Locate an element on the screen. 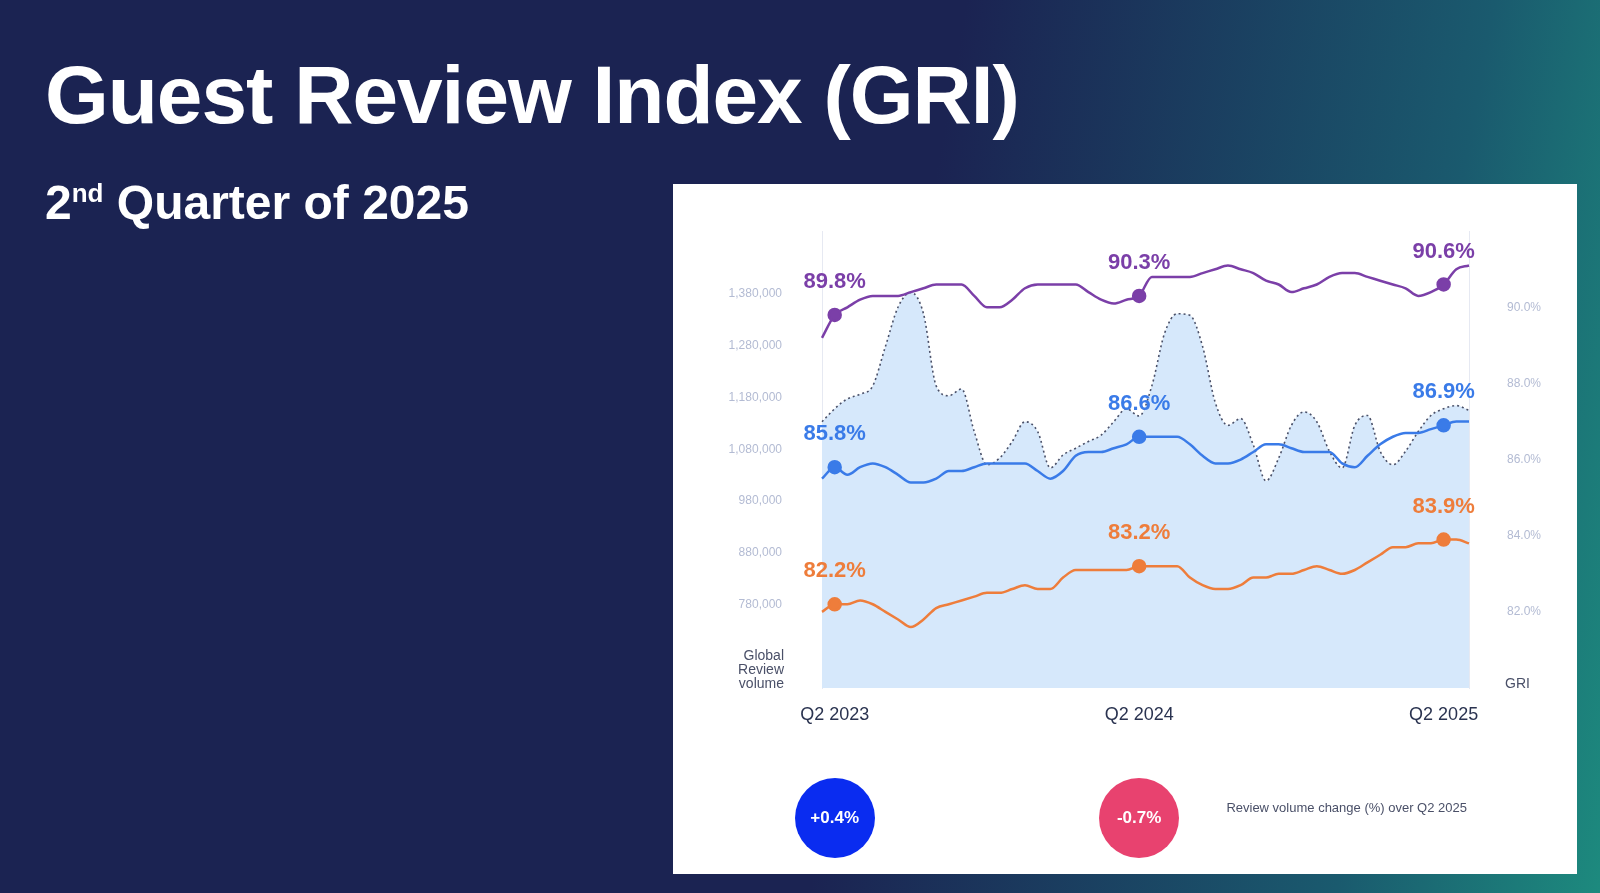  x-tick-label: Q2 2023 is located at coordinates (835, 713).